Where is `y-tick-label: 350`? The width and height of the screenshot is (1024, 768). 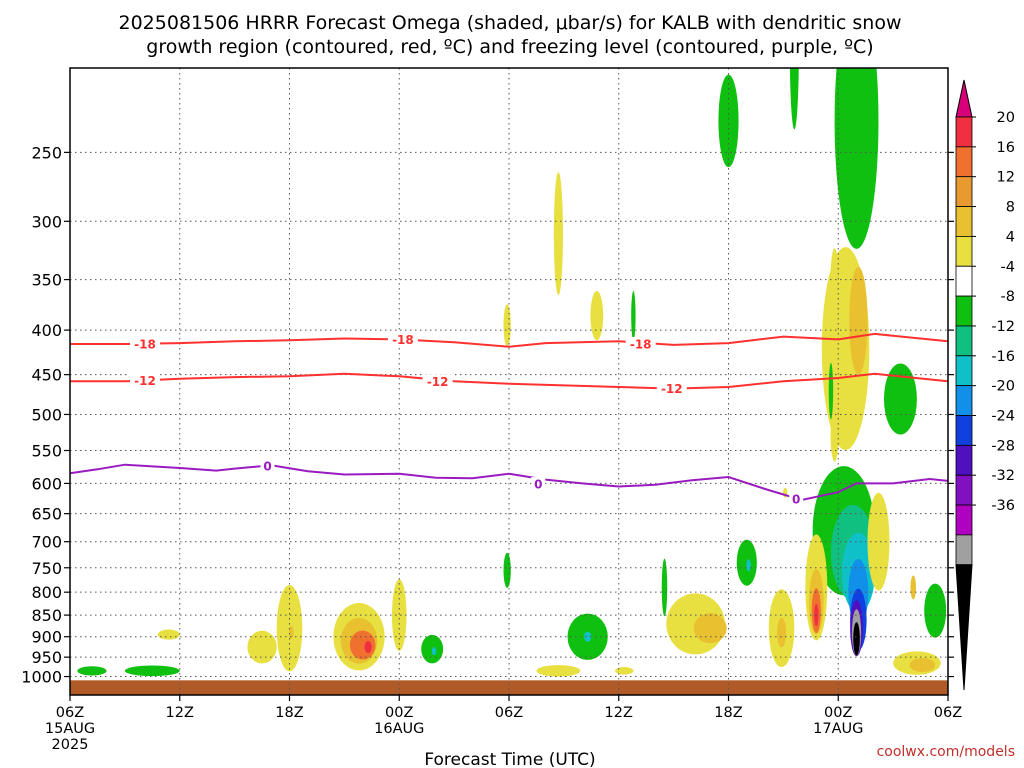 y-tick-label: 350 is located at coordinates (46, 280).